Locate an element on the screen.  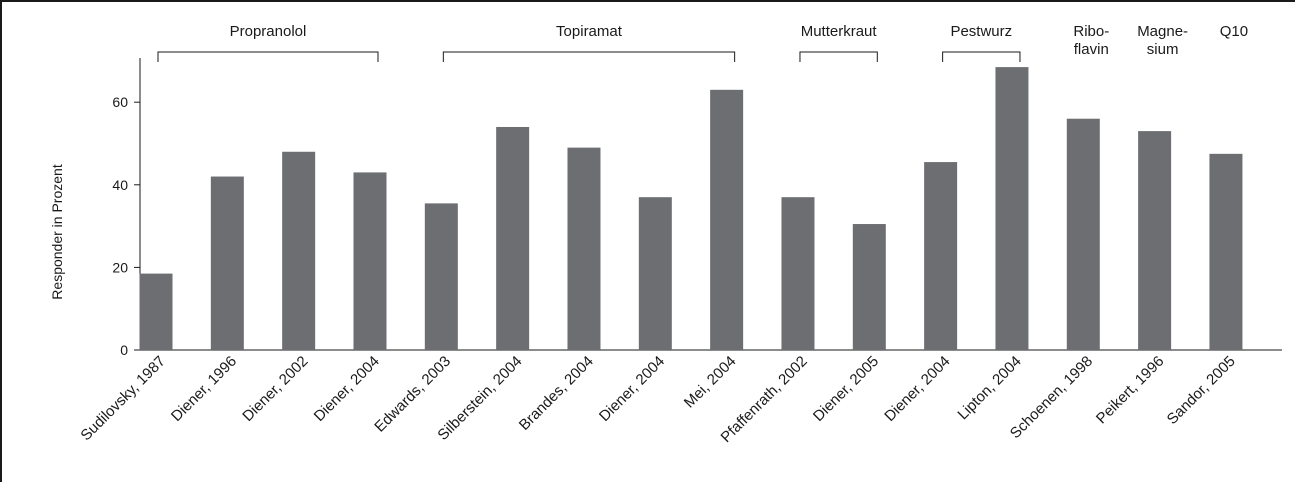
x-tick-label: Sandor, 2005 is located at coordinates (1201, 390).